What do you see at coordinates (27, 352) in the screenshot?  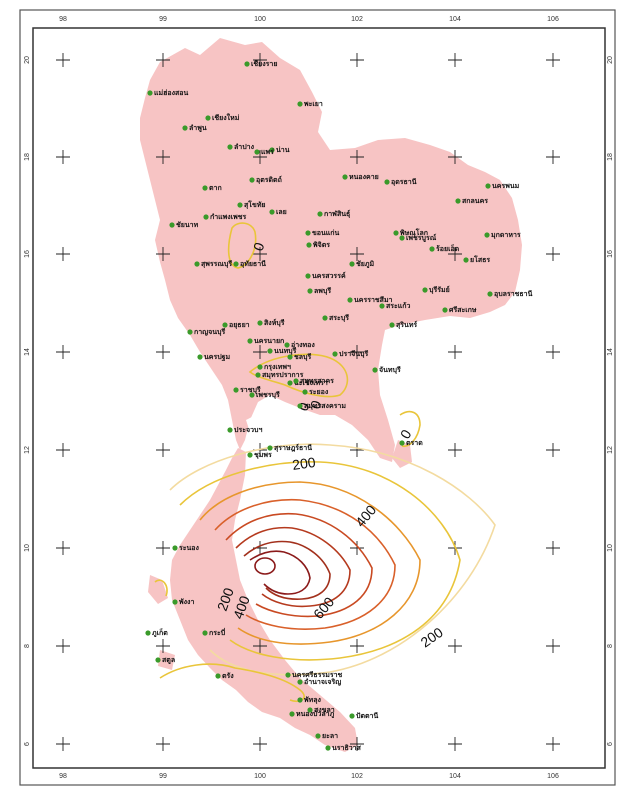 I see `y-tick-label: 14` at bounding box center [27, 352].